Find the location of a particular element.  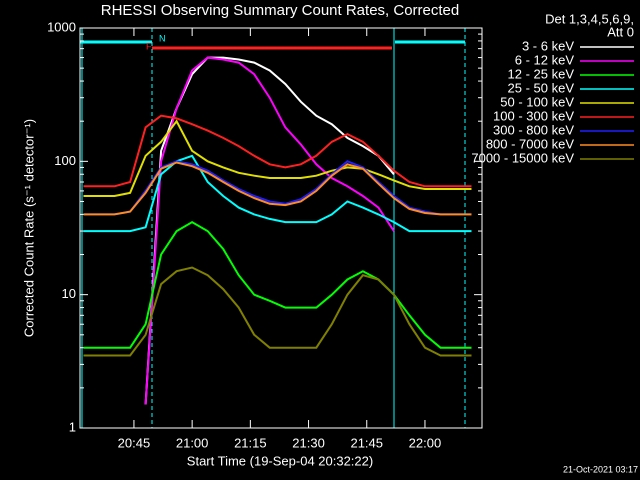

y-tick-label: 1 is located at coordinates (72, 426).